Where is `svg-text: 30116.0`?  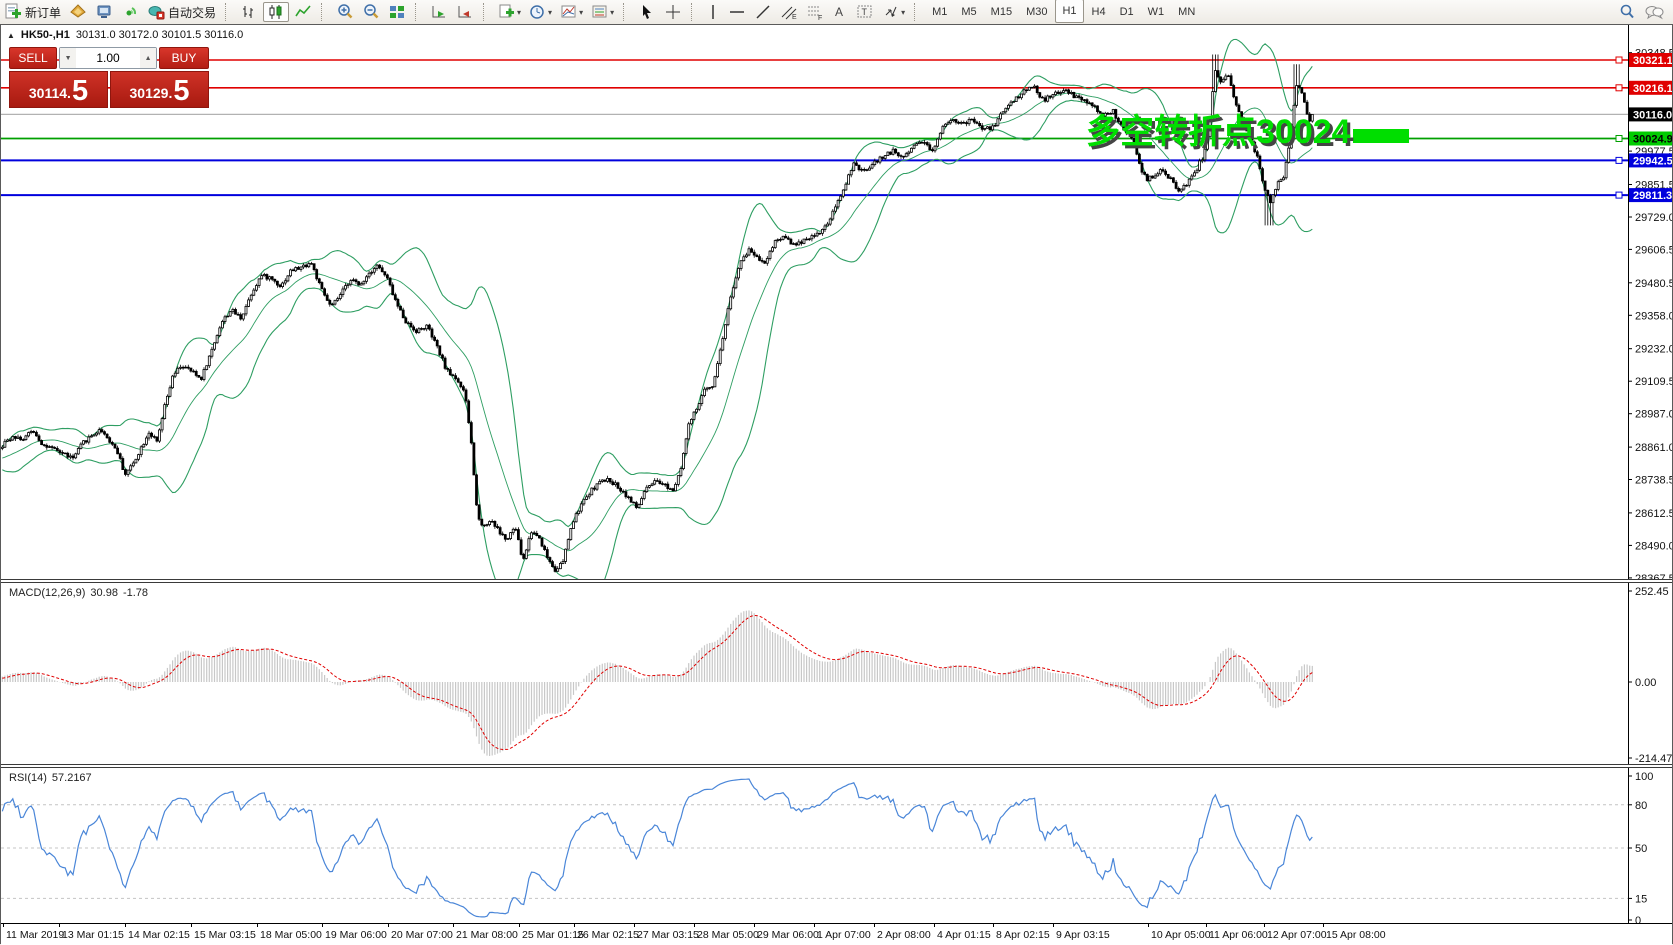 svg-text: 30116.0 is located at coordinates (1652, 115).